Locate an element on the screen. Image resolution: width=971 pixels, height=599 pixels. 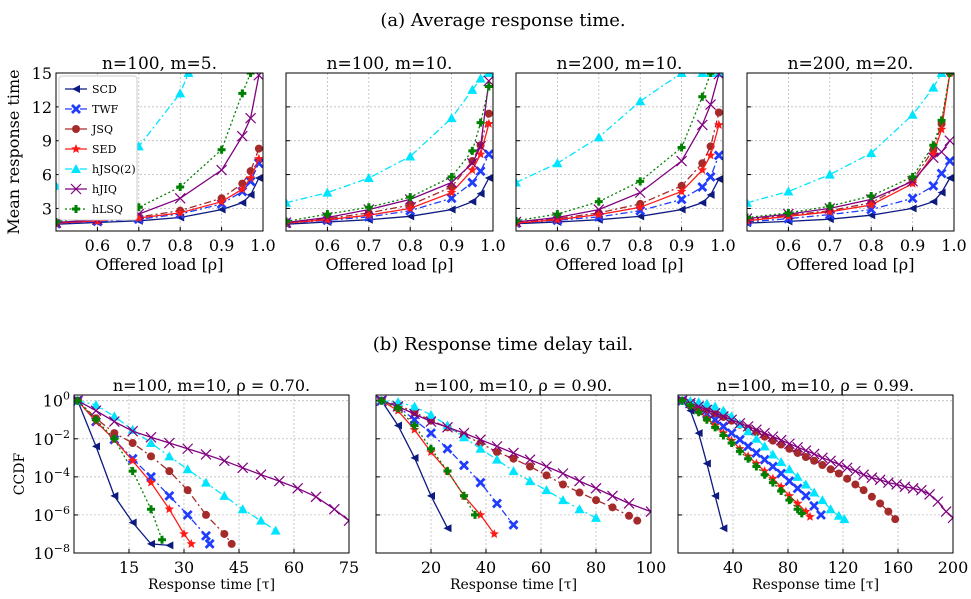
y-tick-label: 3 is located at coordinates (47, 208).